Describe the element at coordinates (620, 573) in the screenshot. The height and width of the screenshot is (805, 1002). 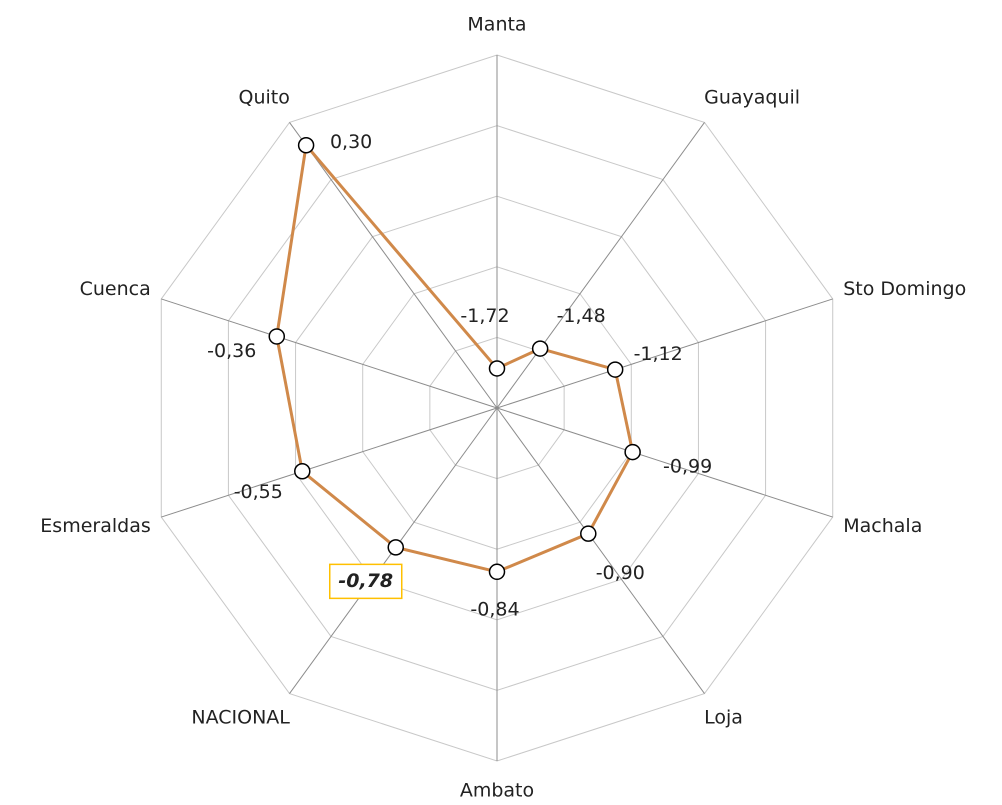
I see `value-label: -0,90` at that location.